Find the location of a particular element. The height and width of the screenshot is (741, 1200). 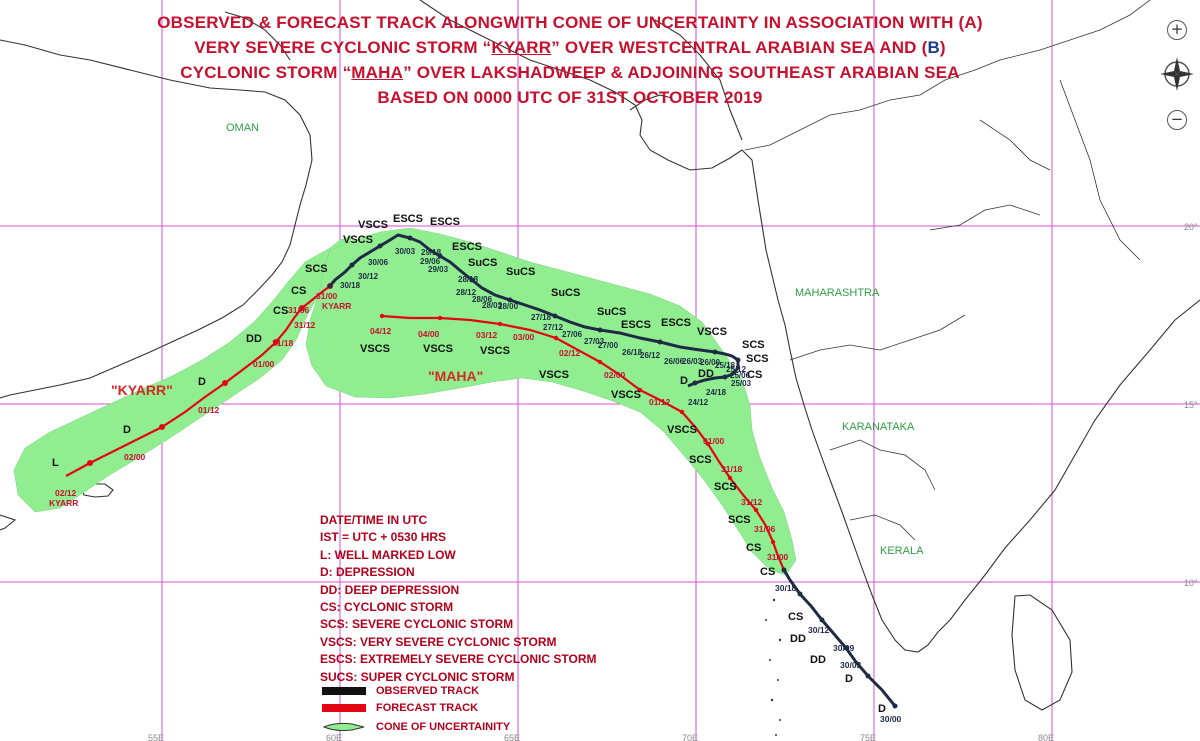

key-forecast-label: FORECAST TRACK is located at coordinates (427, 708).